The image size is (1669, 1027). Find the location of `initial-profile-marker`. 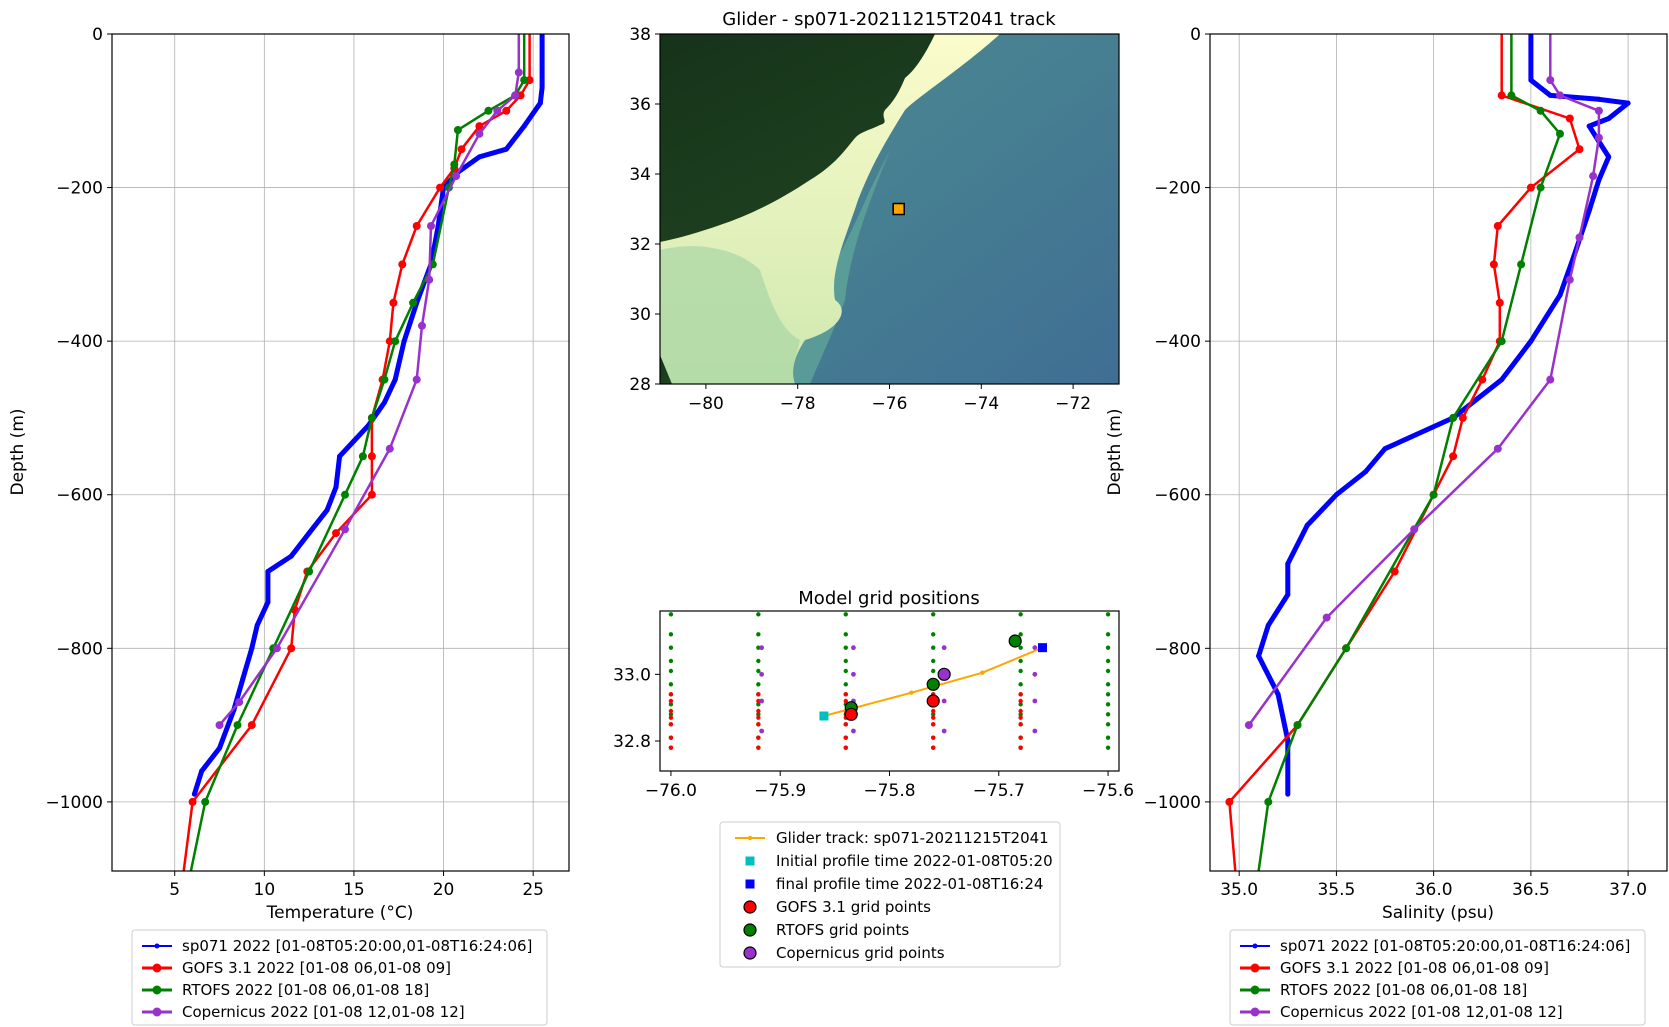

initial-profile-marker is located at coordinates (824, 716).